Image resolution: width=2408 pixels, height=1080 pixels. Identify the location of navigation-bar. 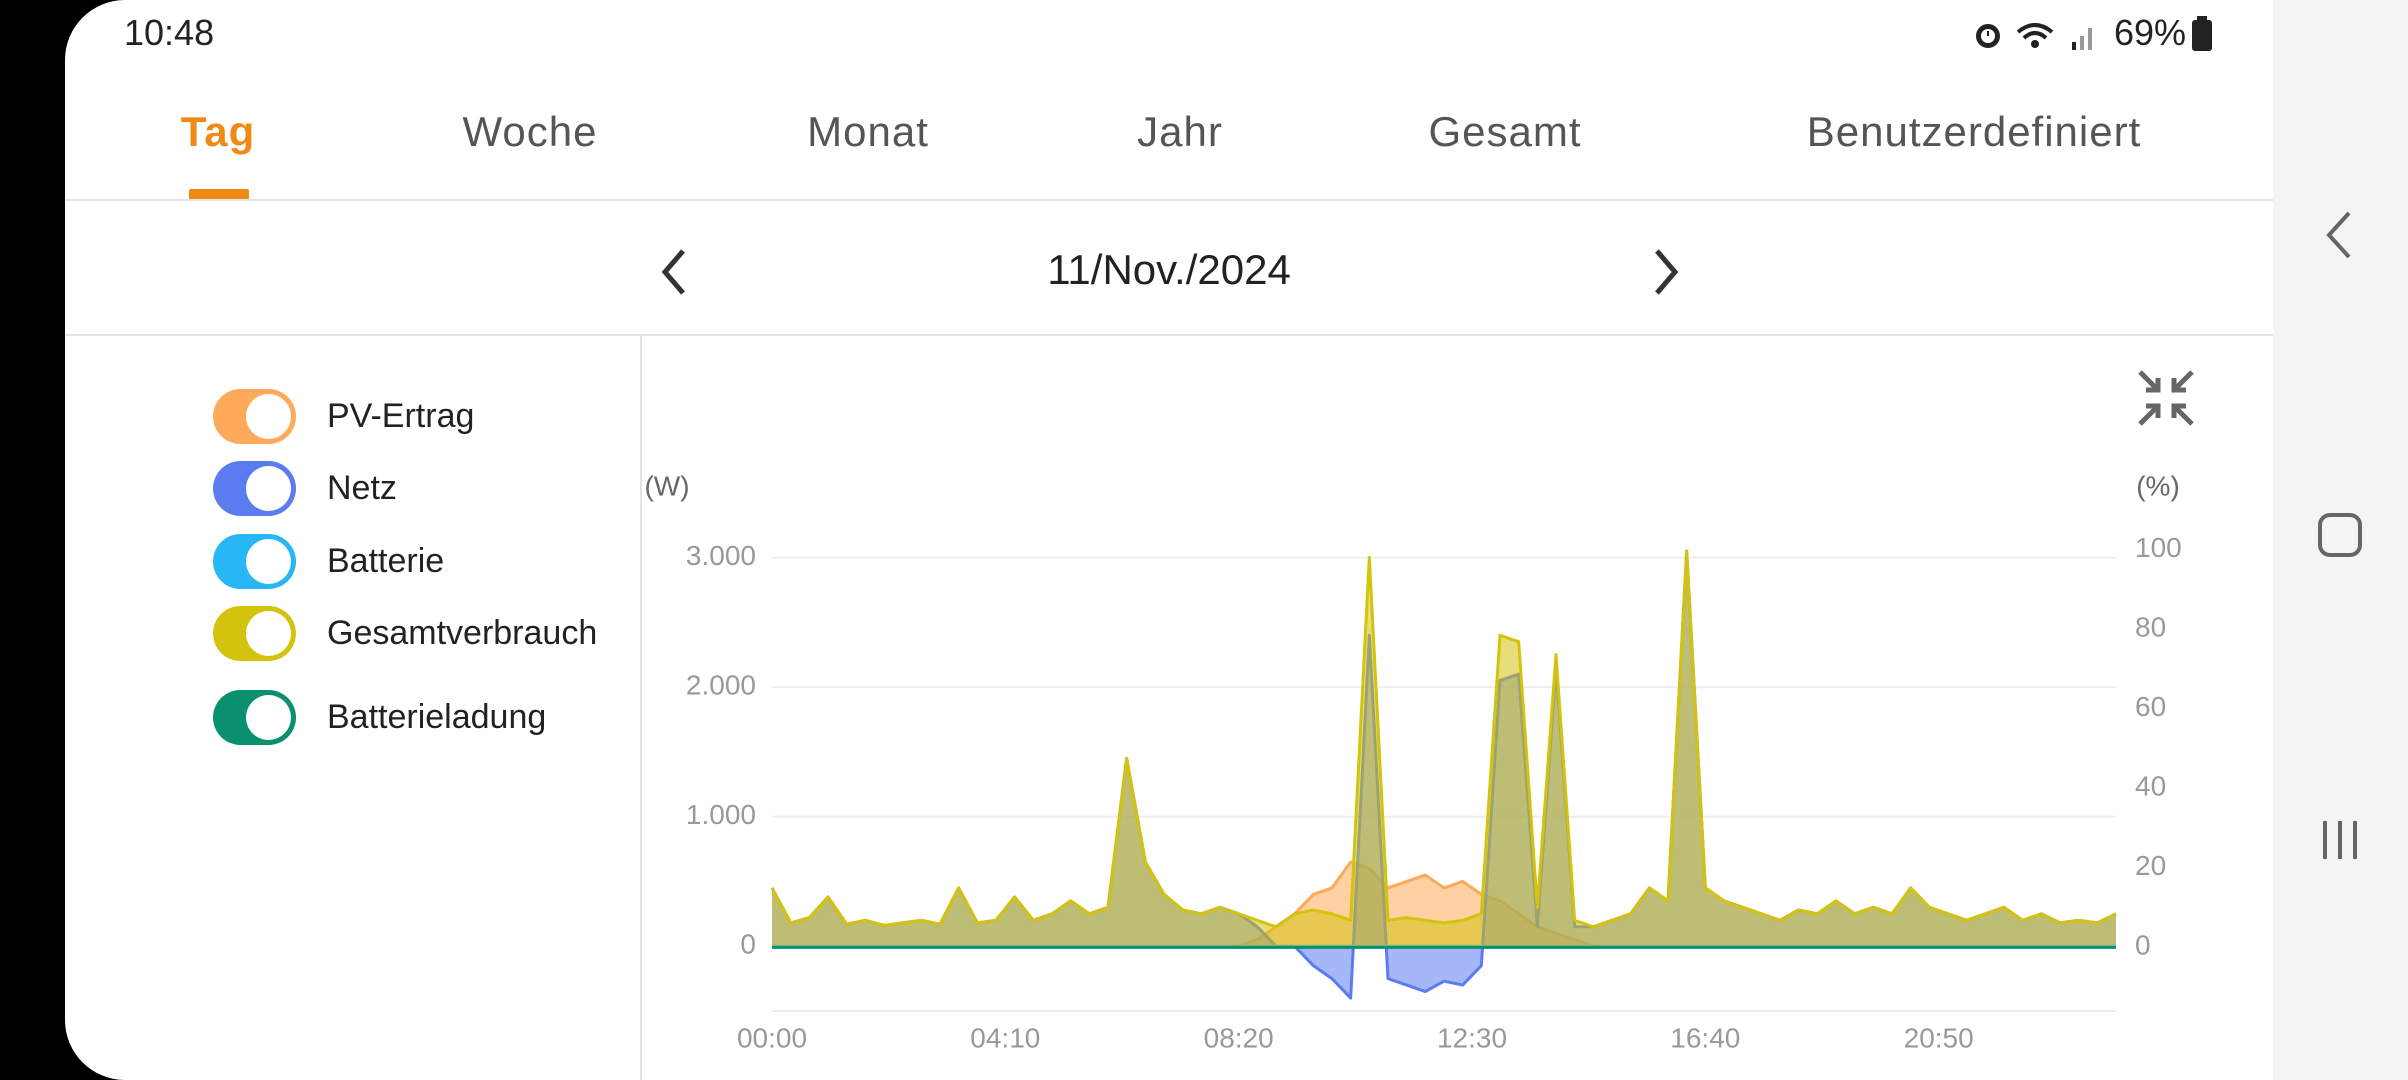
(2340, 540).